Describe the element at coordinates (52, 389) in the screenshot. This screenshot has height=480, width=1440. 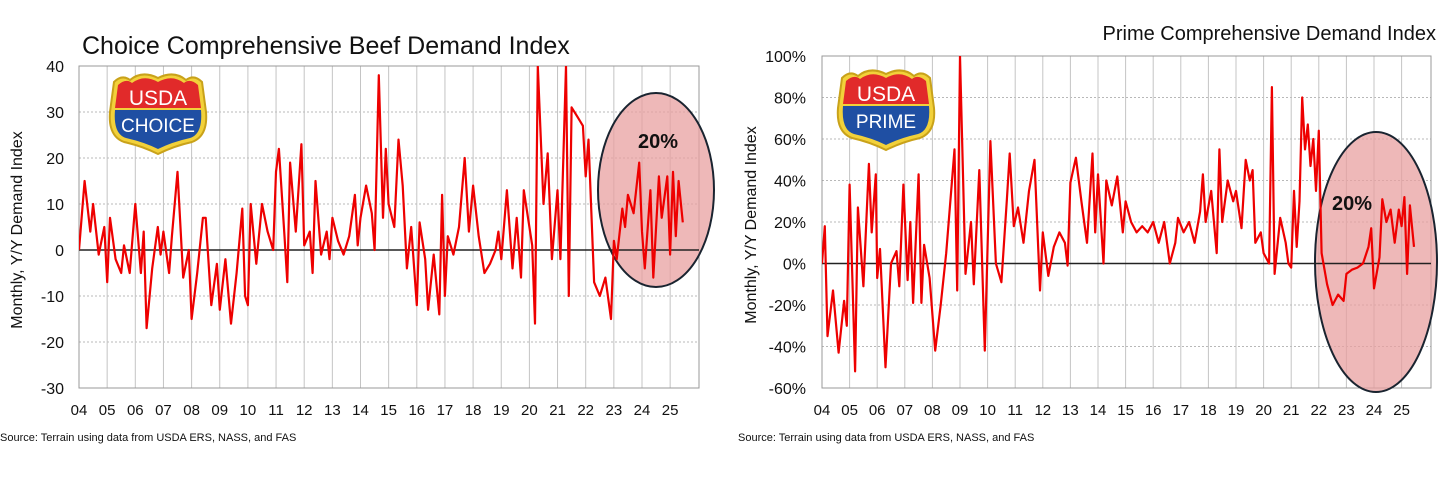
I see `y-tick-label: -30` at that location.